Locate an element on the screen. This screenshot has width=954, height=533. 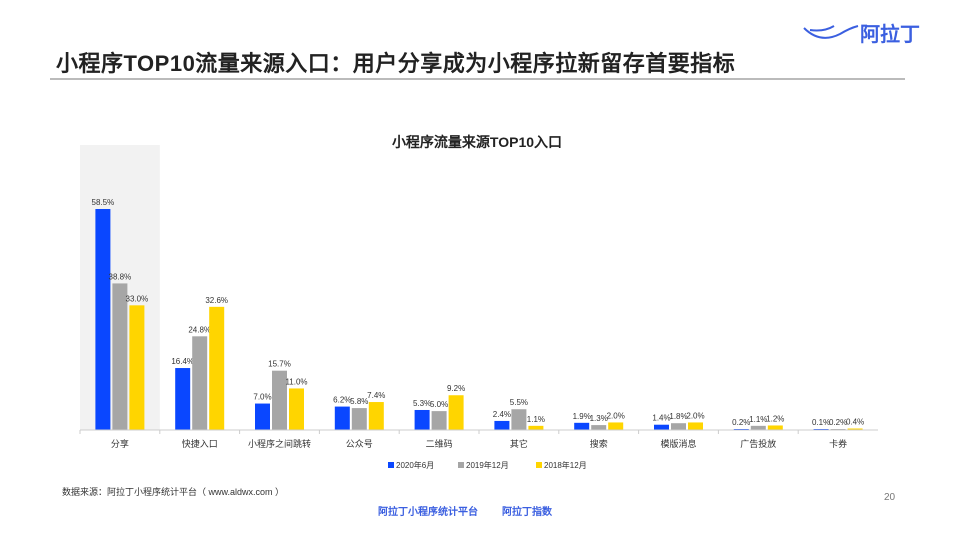
data-label: 33.0% is located at coordinates (137, 298).